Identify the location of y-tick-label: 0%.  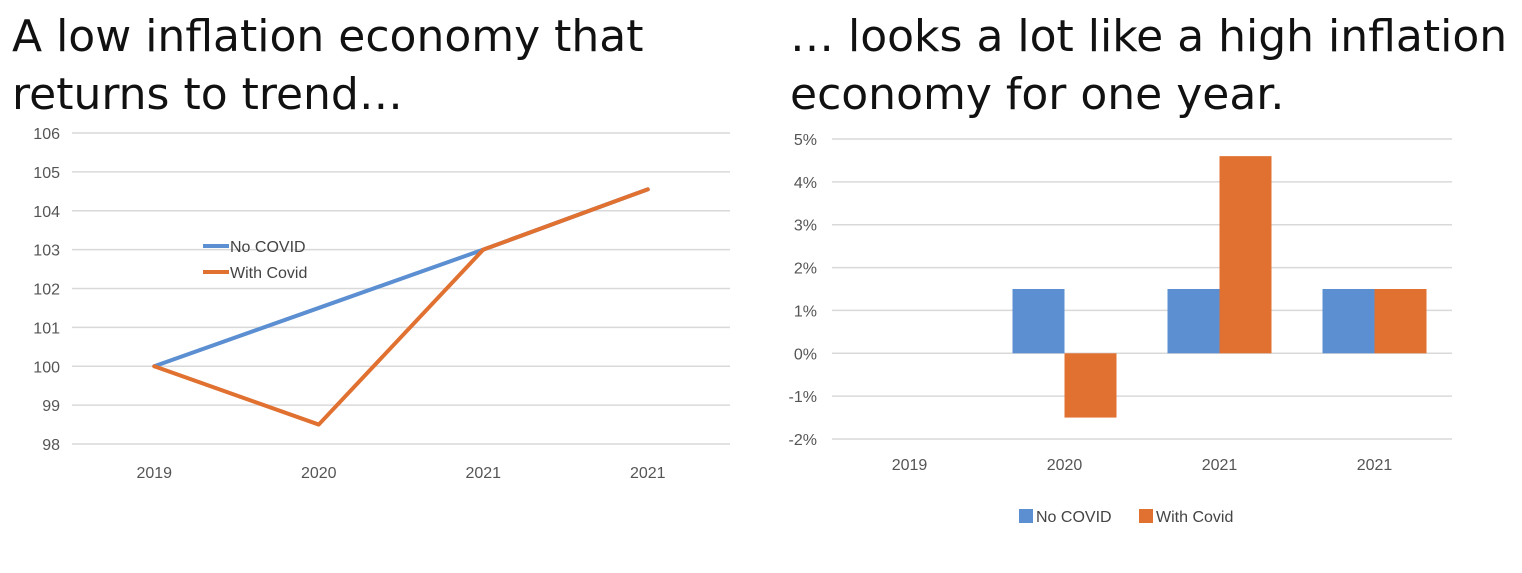
(805, 354).